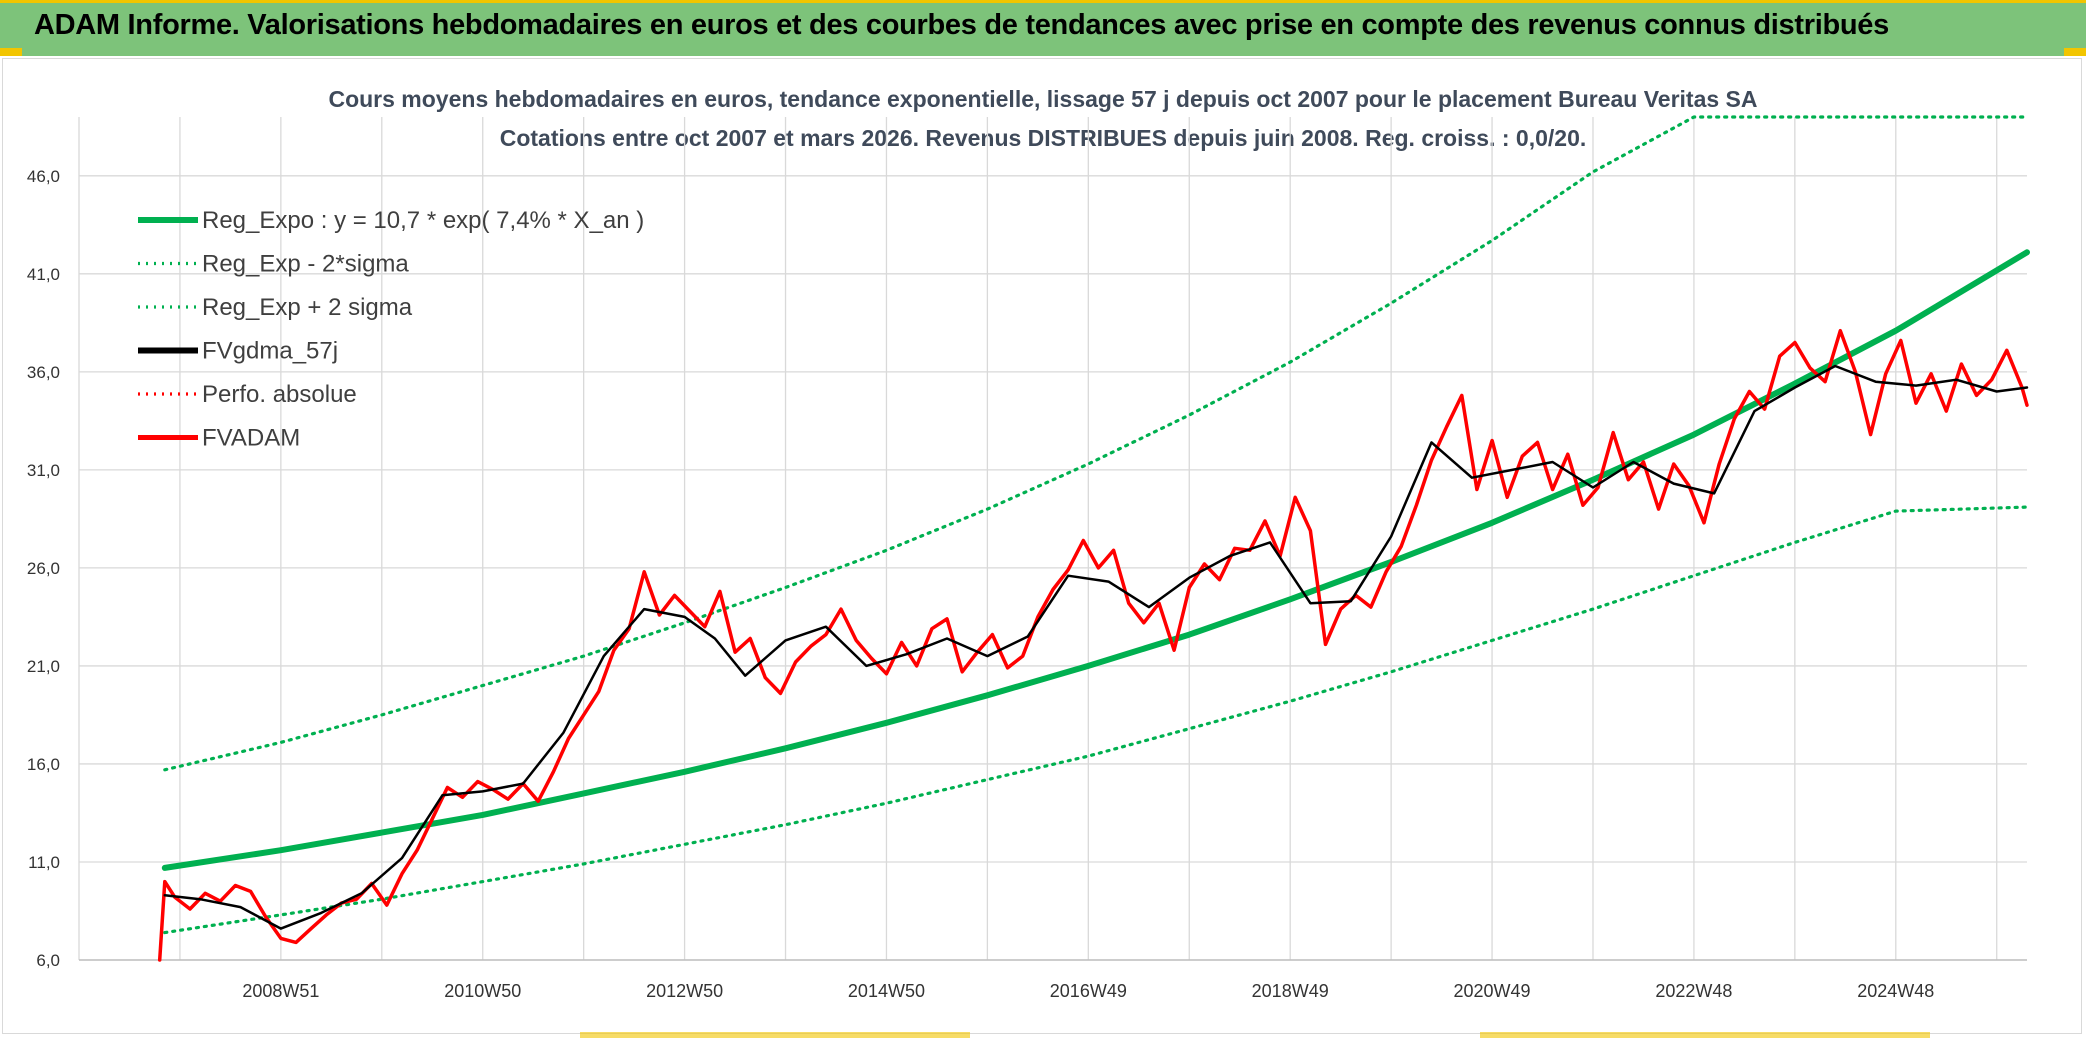 This screenshot has width=2086, height=1038. What do you see at coordinates (307, 307) in the screenshot?
I see `legend-label: Reg_Exp + 2 sigma` at bounding box center [307, 307].